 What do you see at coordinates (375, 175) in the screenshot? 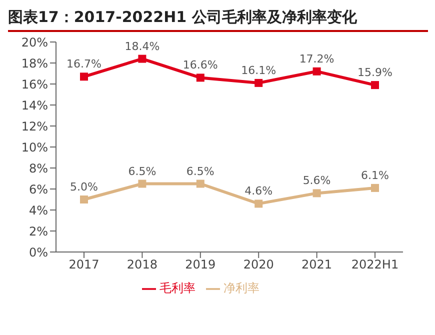
I see `data-label: 6.1%` at bounding box center [375, 175].